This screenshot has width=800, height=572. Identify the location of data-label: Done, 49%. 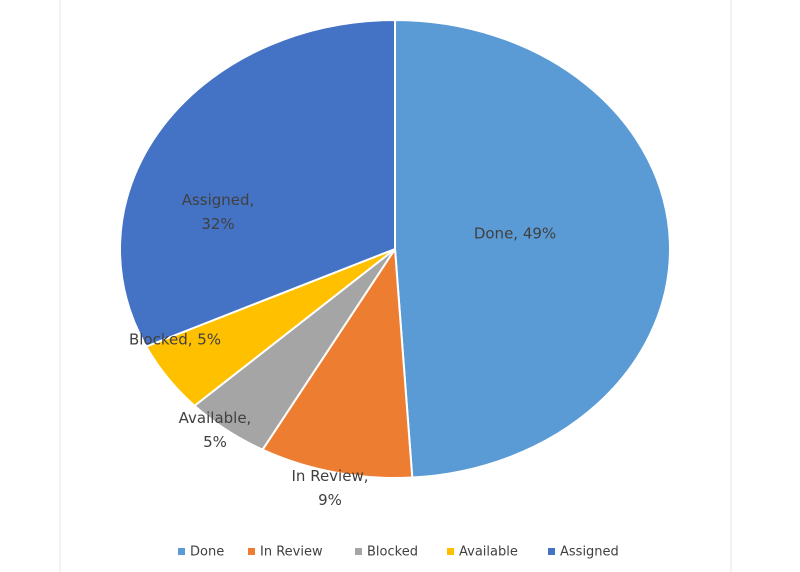
(515, 234).